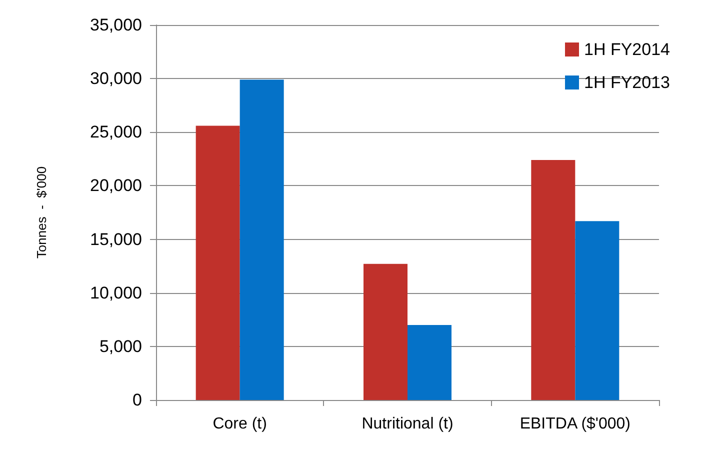  Describe the element at coordinates (116, 25) in the screenshot. I see `y-tick-label: 35,000` at that location.